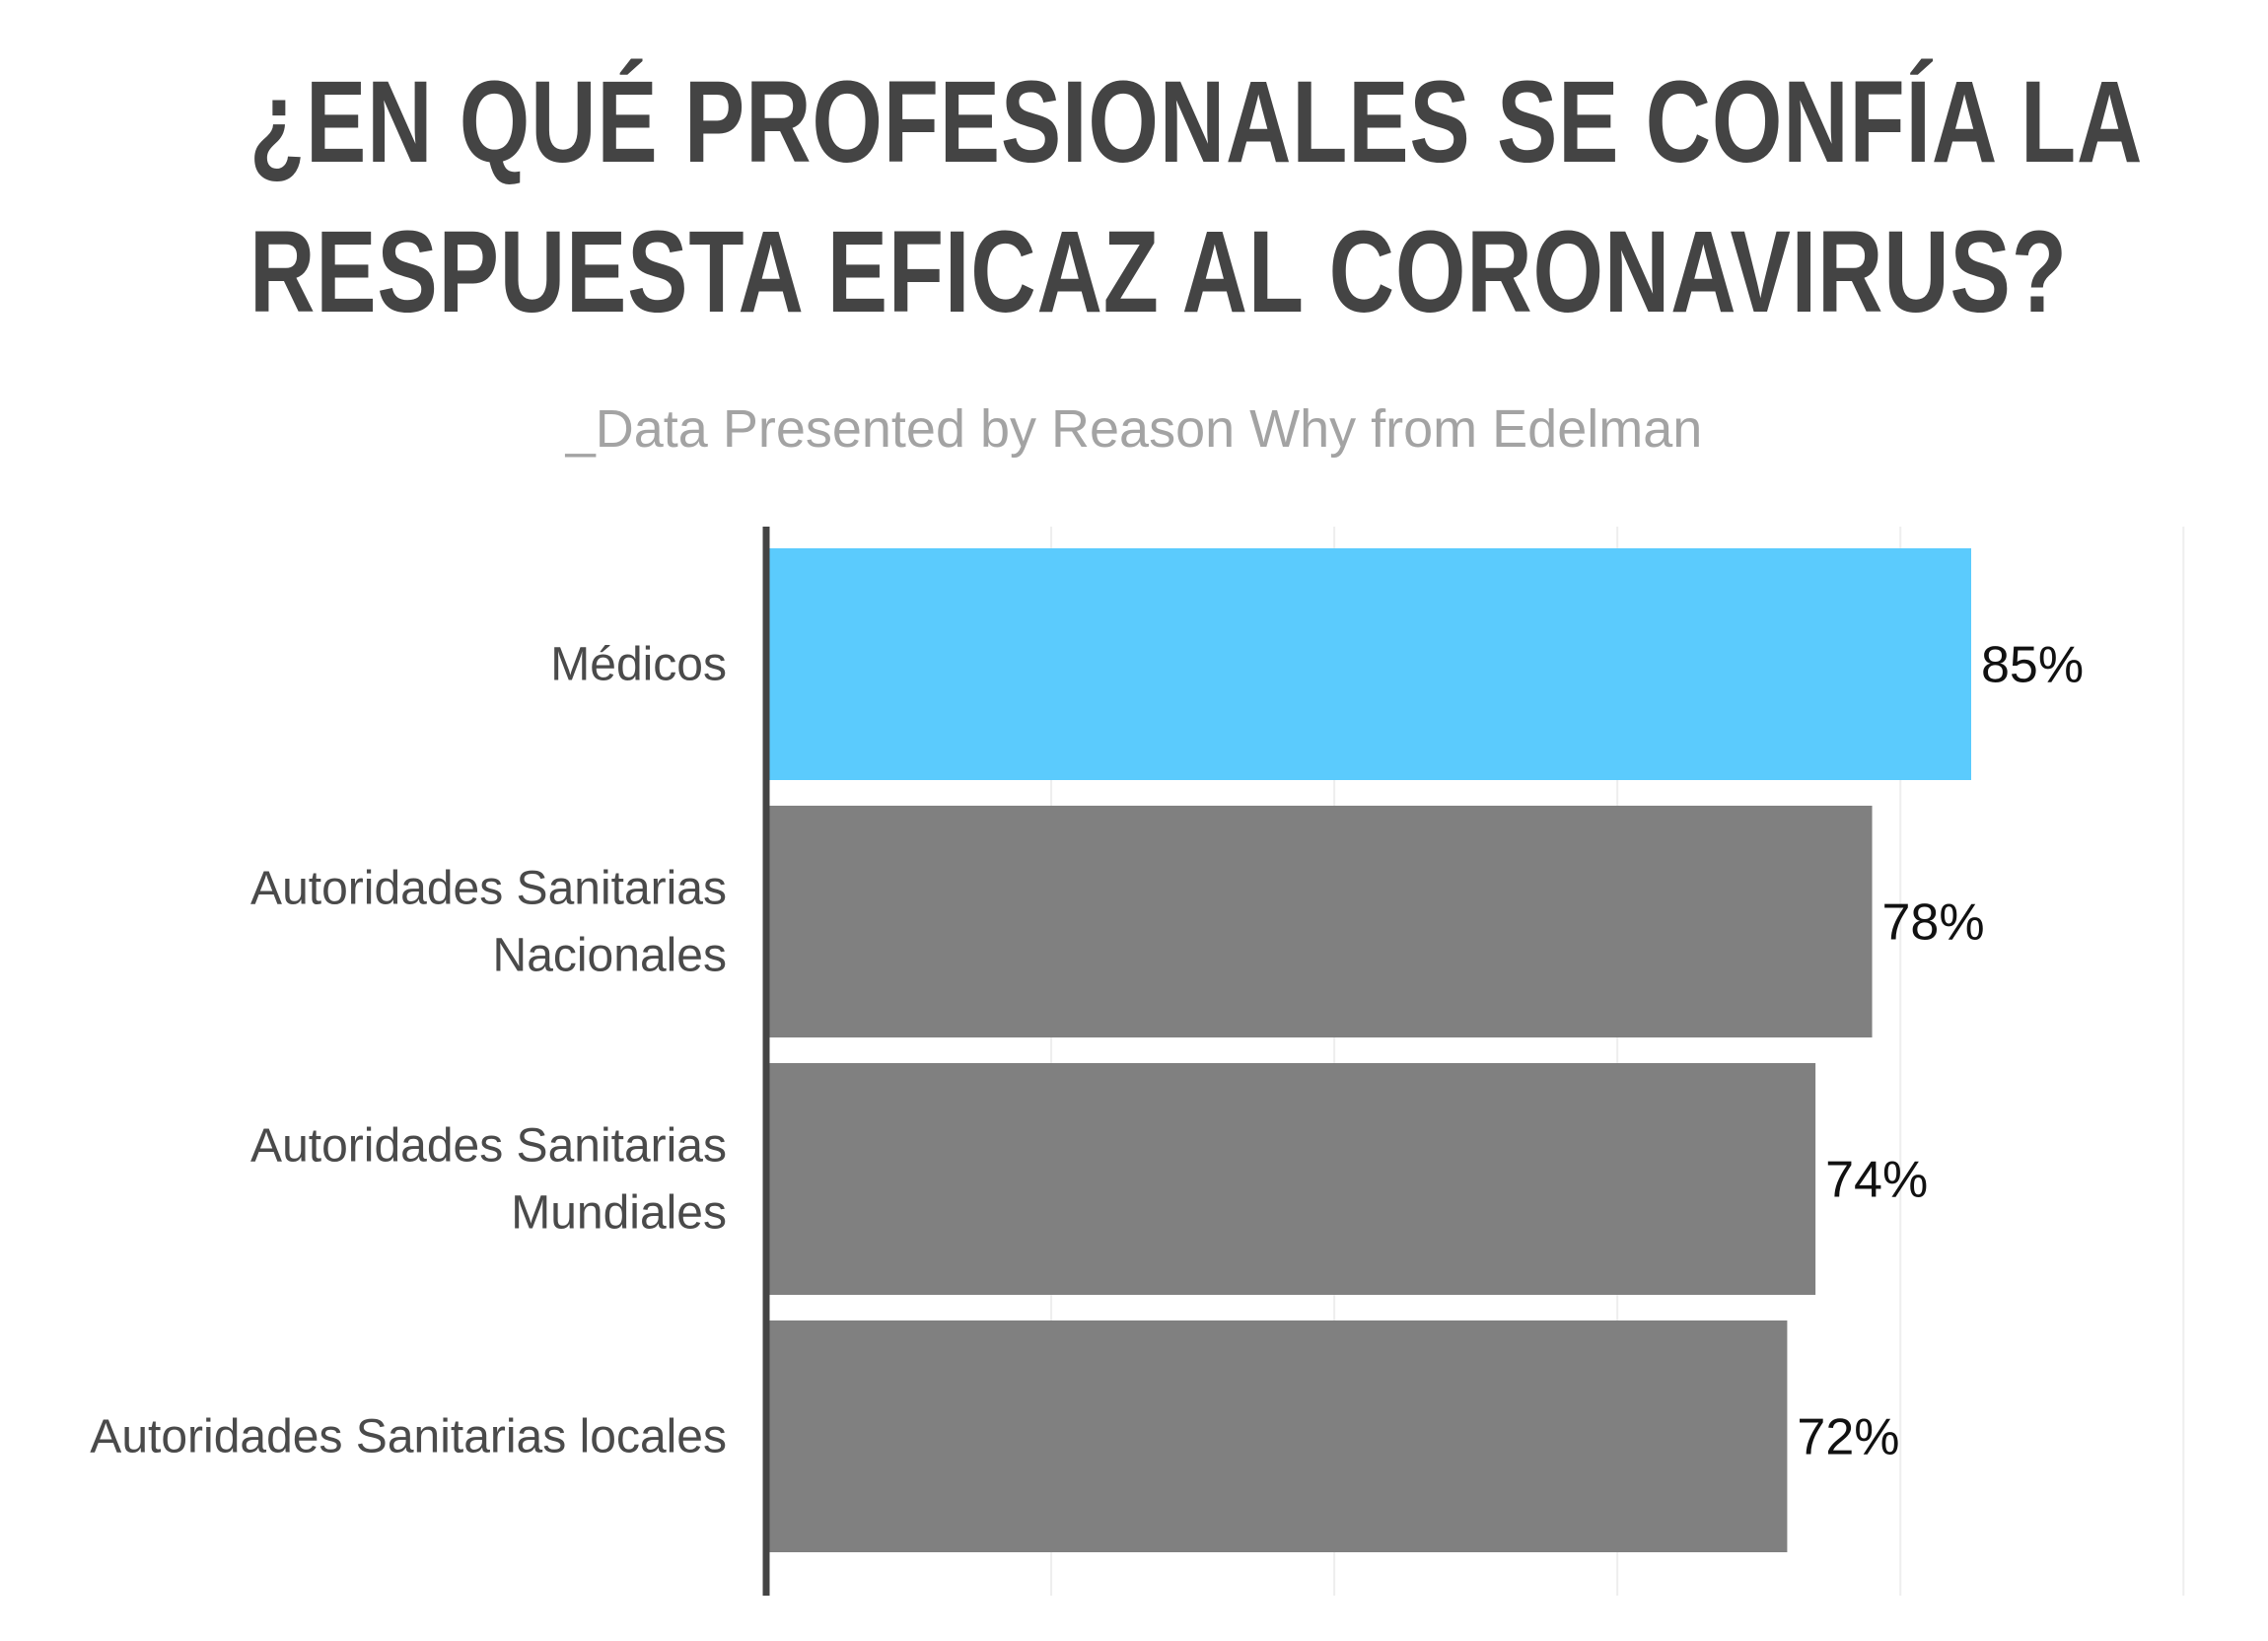 The width and height of the screenshot is (2268, 1641). Describe the element at coordinates (2033, 665) in the screenshot. I see `value-label: 85%` at that location.